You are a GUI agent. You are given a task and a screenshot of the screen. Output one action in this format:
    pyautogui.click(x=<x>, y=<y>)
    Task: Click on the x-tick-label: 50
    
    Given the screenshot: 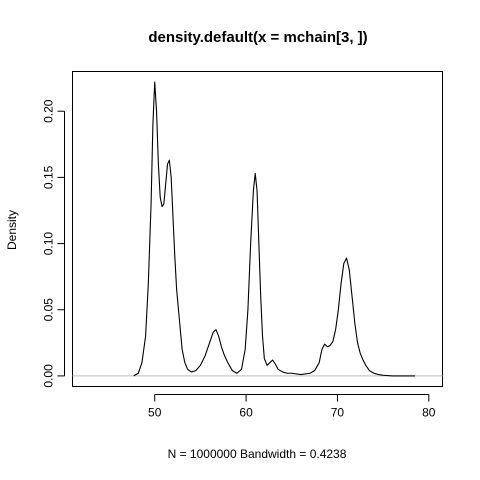 What is the action you would take?
    pyautogui.click(x=155, y=413)
    